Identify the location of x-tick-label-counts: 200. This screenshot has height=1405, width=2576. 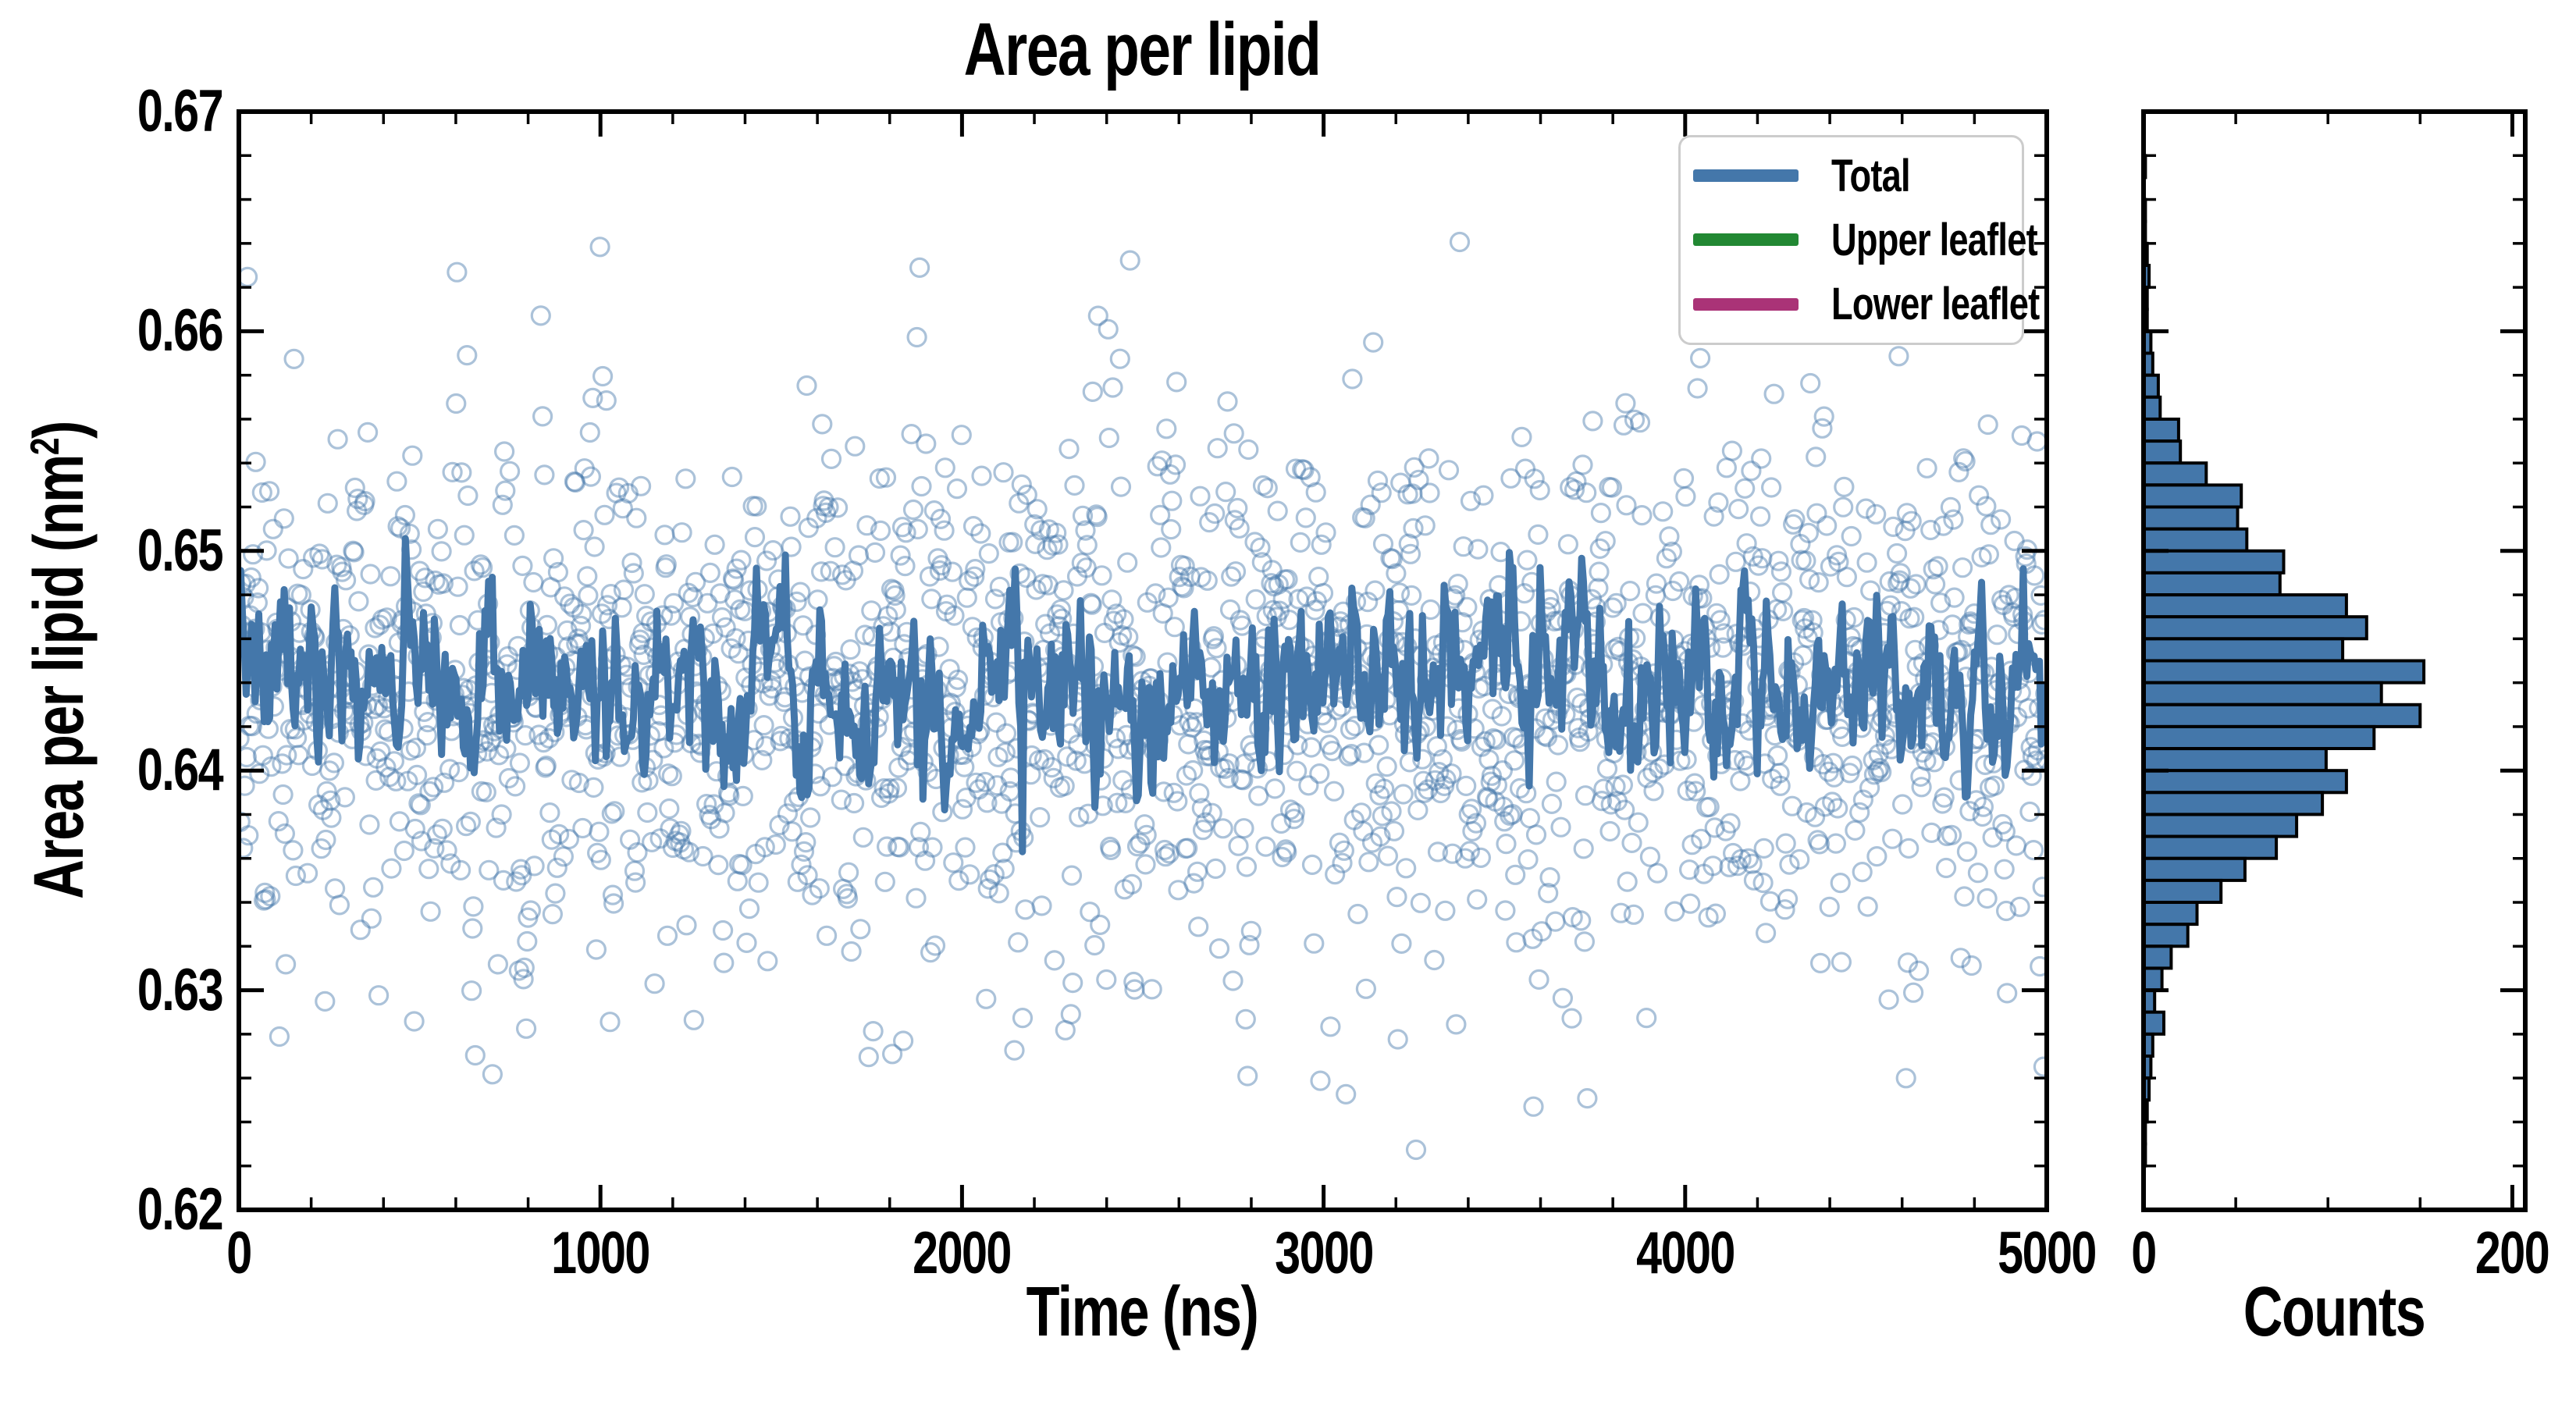
(2512, 1253).